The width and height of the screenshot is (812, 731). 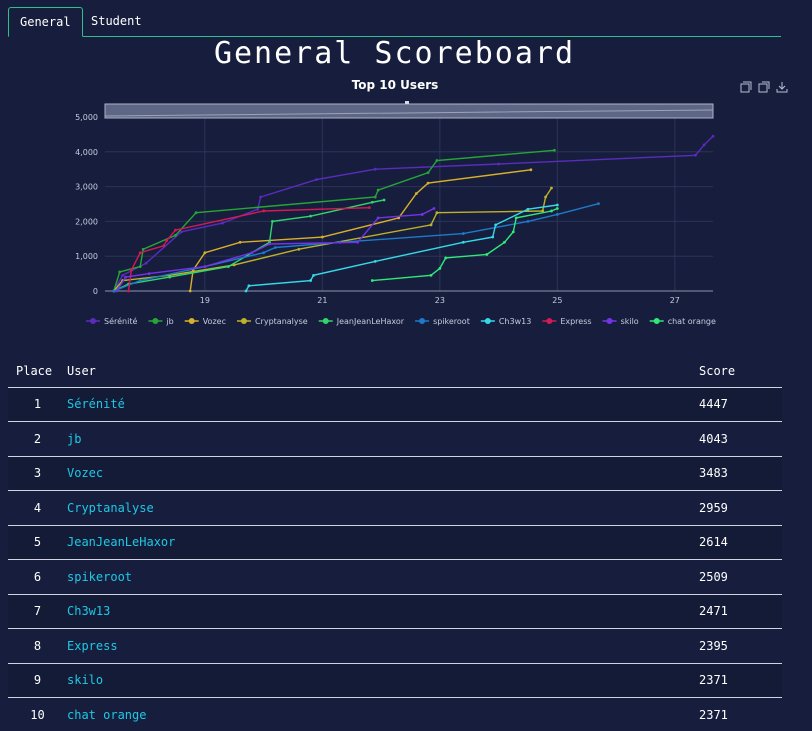 What do you see at coordinates (272, 321) in the screenshot?
I see `legend-item: Cryptanalyse` at bounding box center [272, 321].